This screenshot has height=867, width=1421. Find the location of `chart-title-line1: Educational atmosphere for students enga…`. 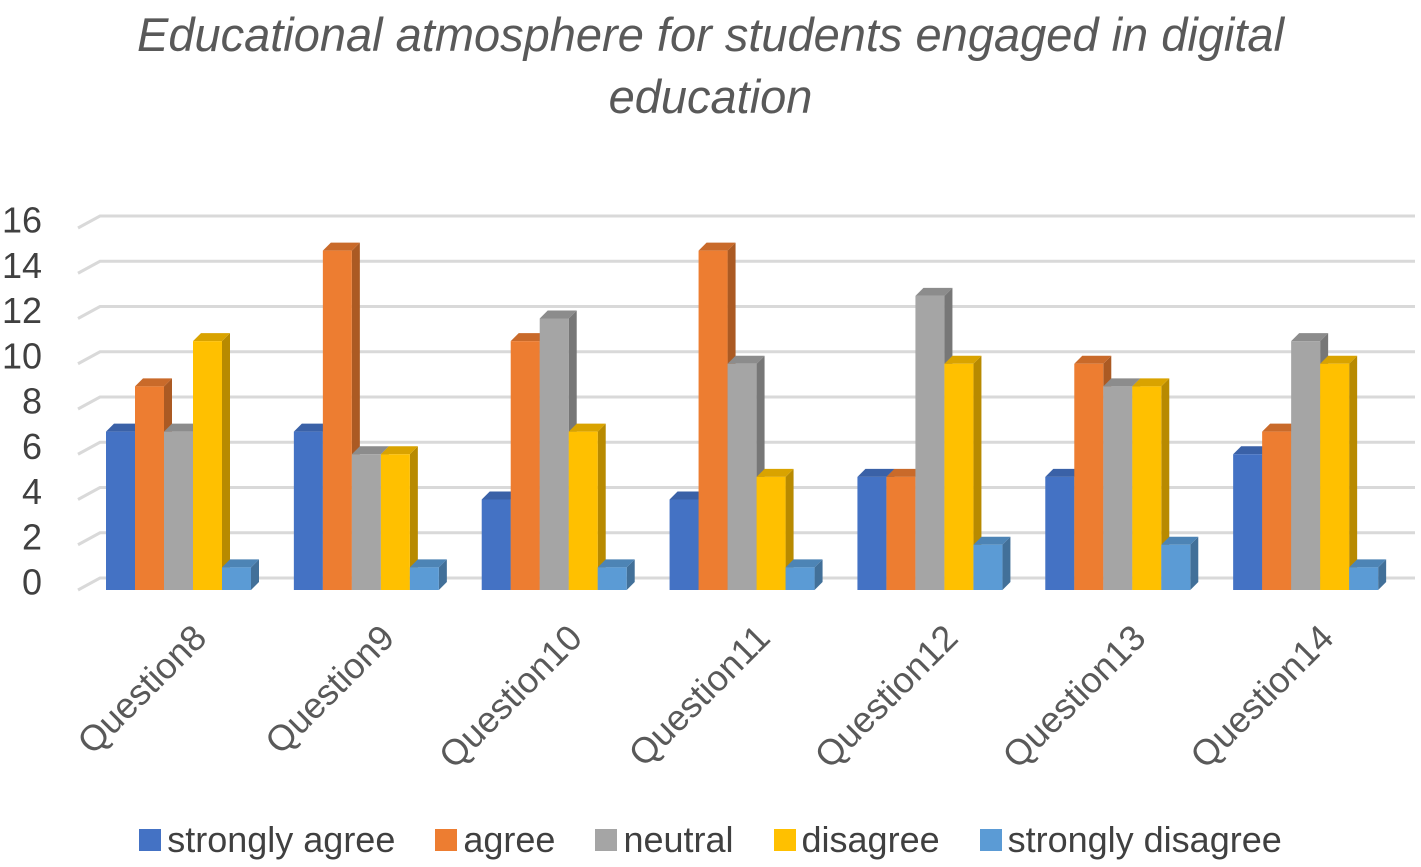

chart-title-line1: Educational atmosphere for students enga… is located at coordinates (710, 34).